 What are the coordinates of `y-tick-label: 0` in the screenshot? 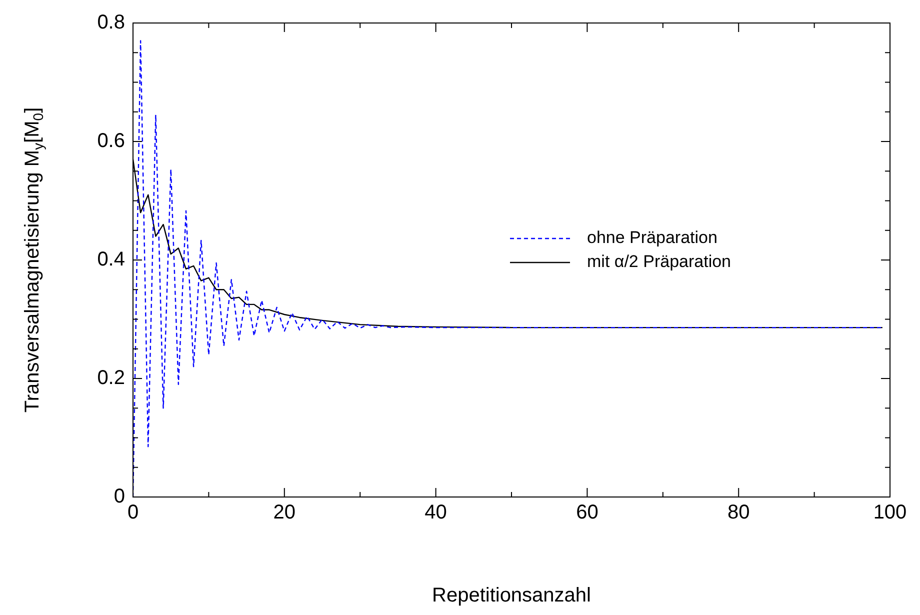 It's located at (119, 497).